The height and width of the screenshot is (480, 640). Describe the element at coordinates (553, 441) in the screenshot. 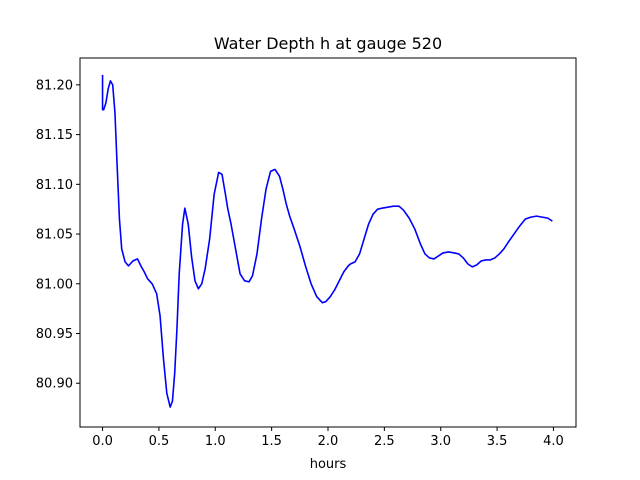

I see `x-tick-label: 4.0` at that location.